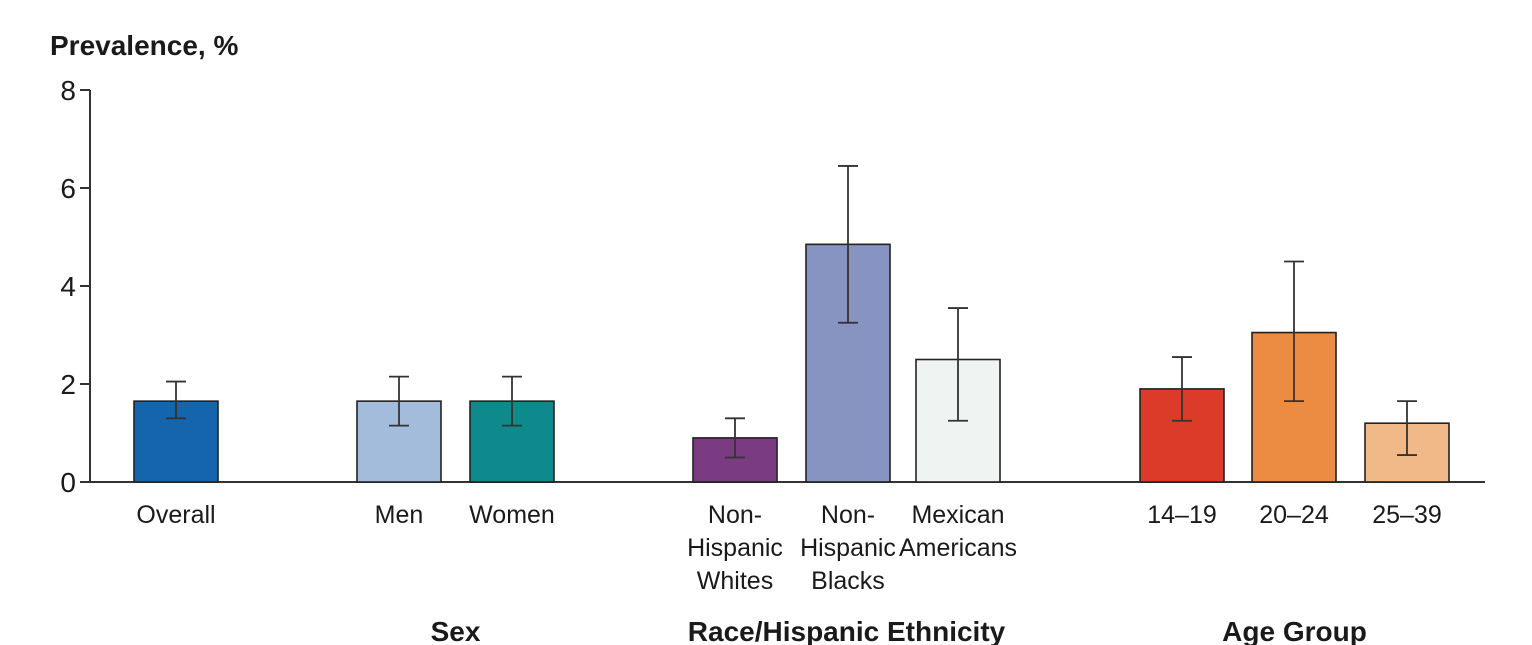 Image resolution: width=1532 pixels, height=645 pixels. I want to click on x-category-label: Men, so click(399, 515).